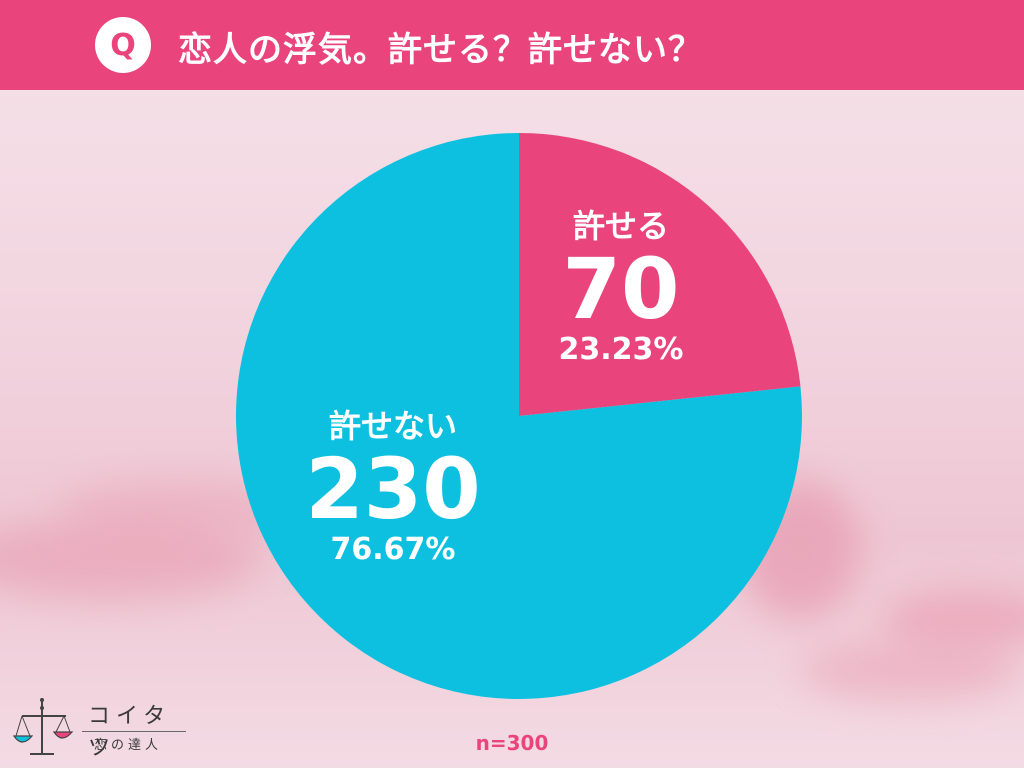  I want to click on scale-logo-icon, so click(43, 726).